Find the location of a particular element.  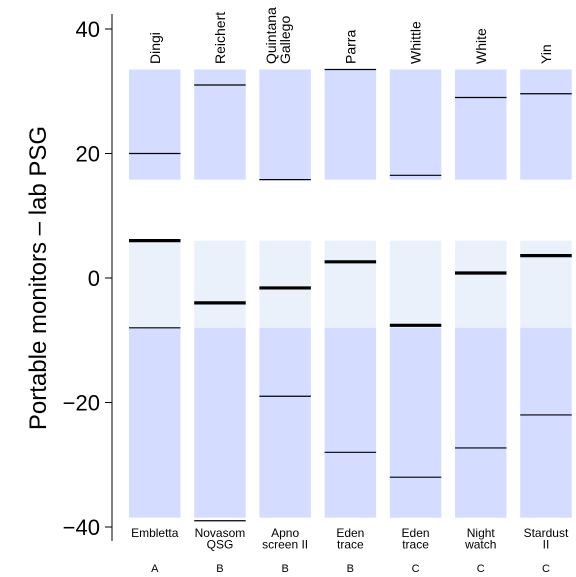

study-author-label: White is located at coordinates (481, 46).